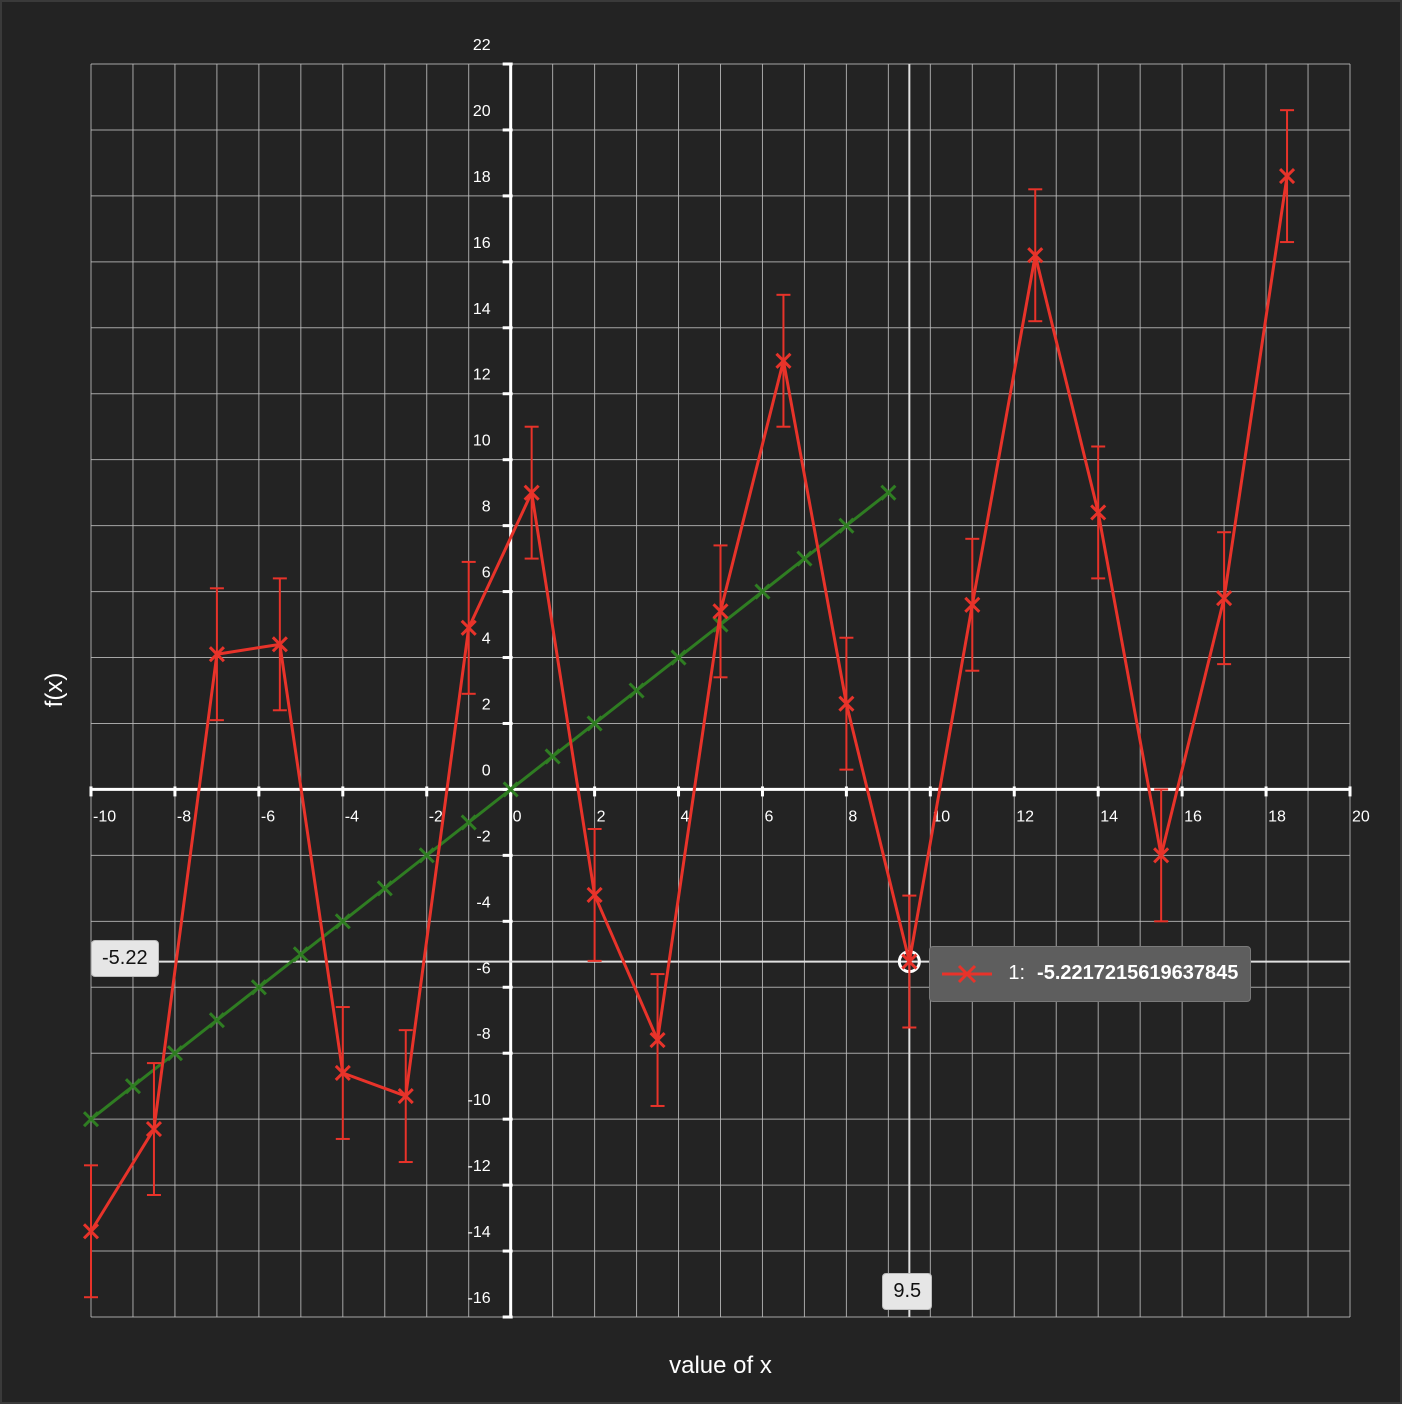 This screenshot has width=1402, height=1404. I want to click on crosshair-y-label: -5.22, so click(125, 958).